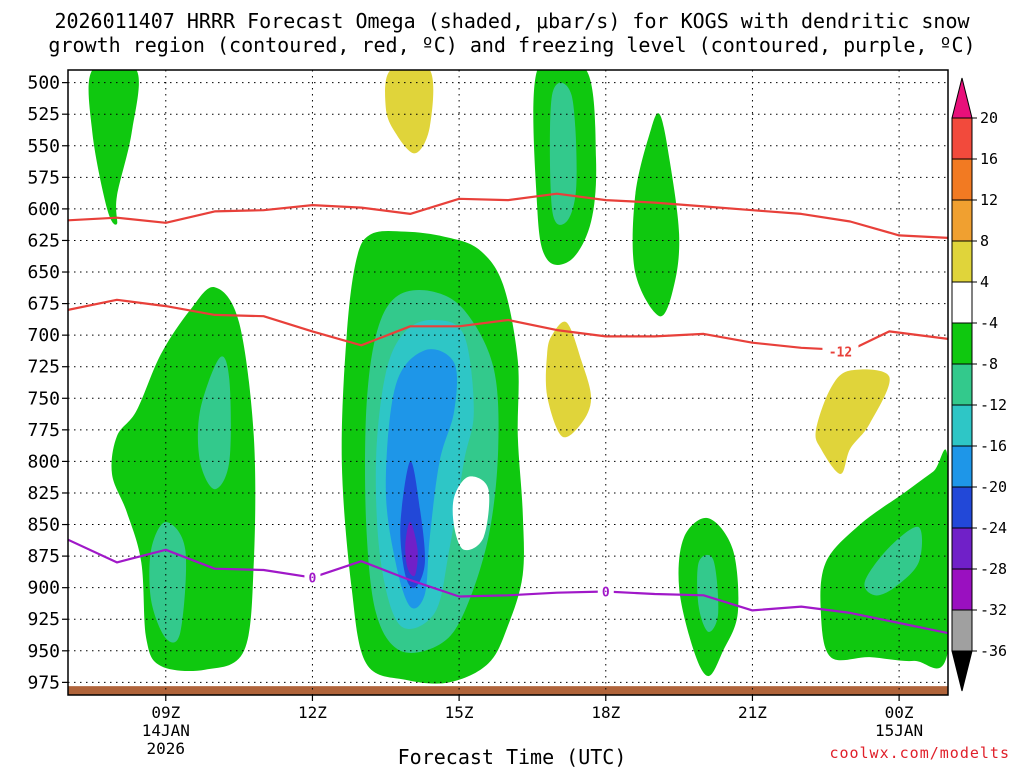 The height and width of the screenshot is (769, 1024). Describe the element at coordinates (993, 528) in the screenshot. I see `colorbar-label-10: -24` at that location.